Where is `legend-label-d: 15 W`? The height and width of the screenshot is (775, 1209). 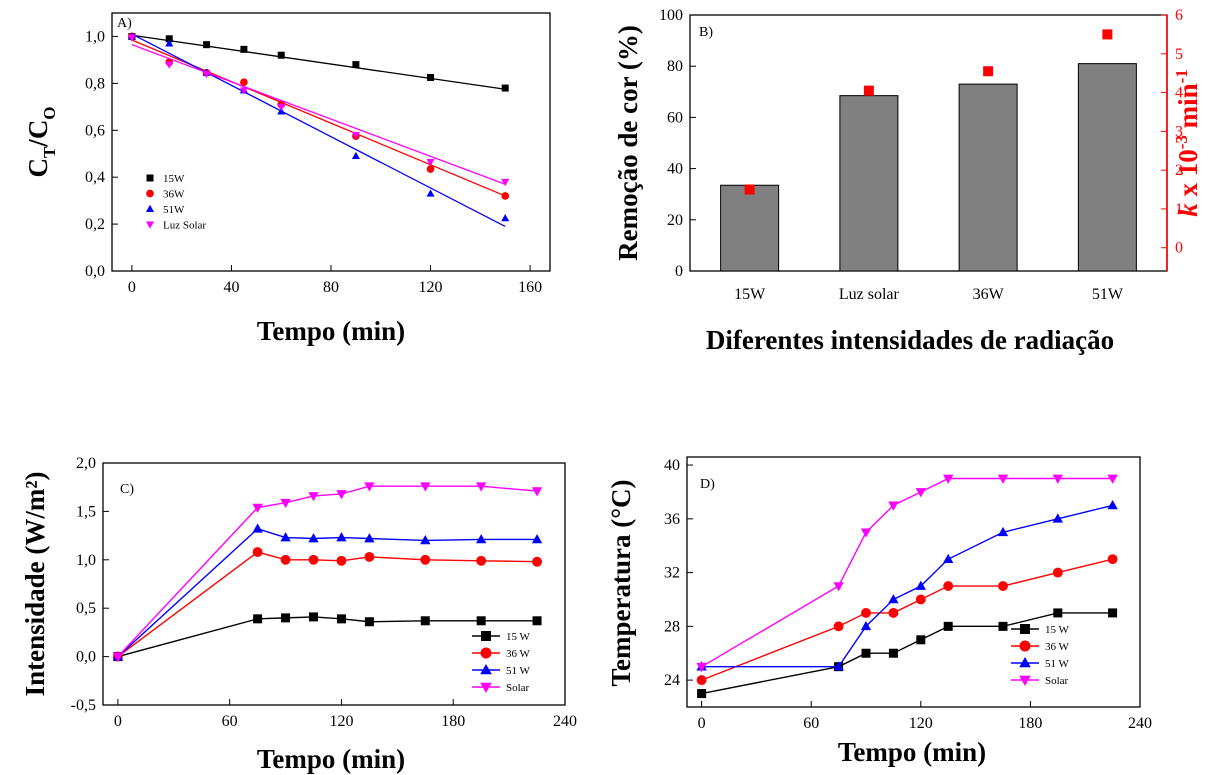 legend-label-d: 15 W is located at coordinates (1057, 630).